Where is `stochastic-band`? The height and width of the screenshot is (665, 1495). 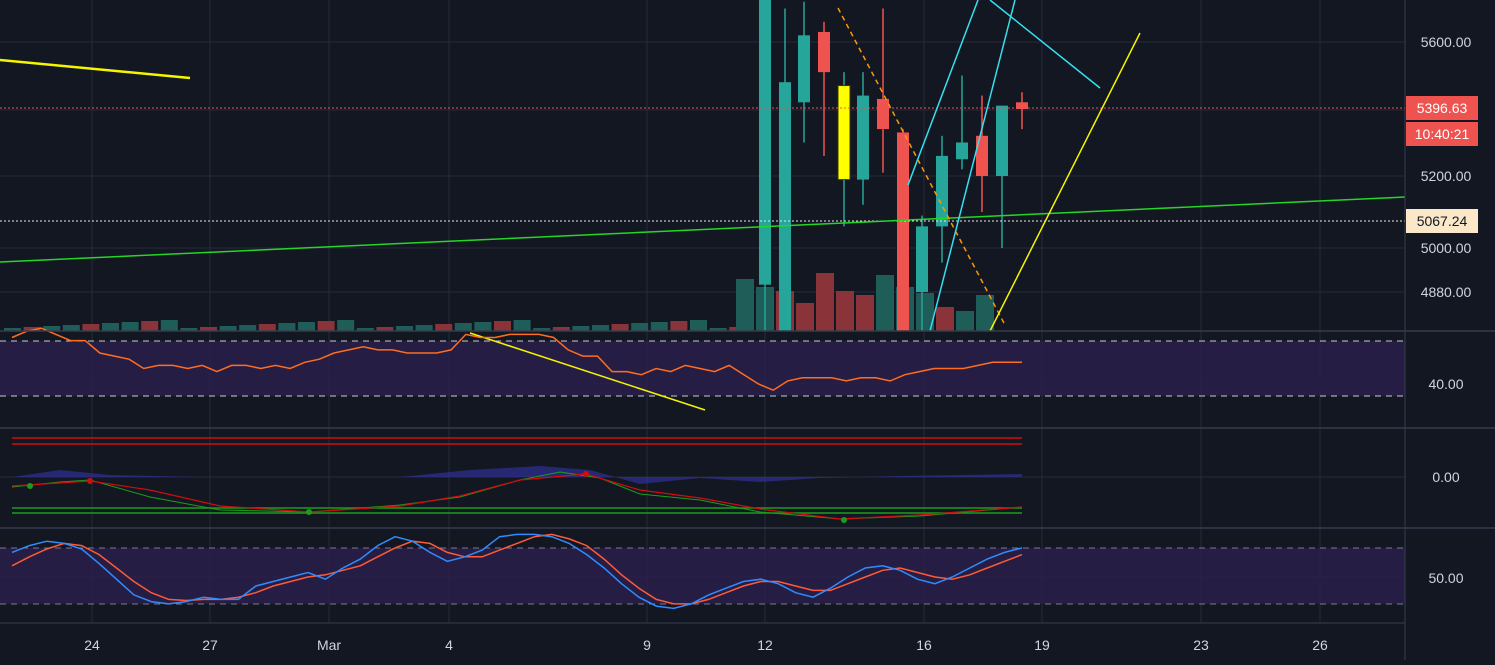
stochastic-band is located at coordinates (702, 576).